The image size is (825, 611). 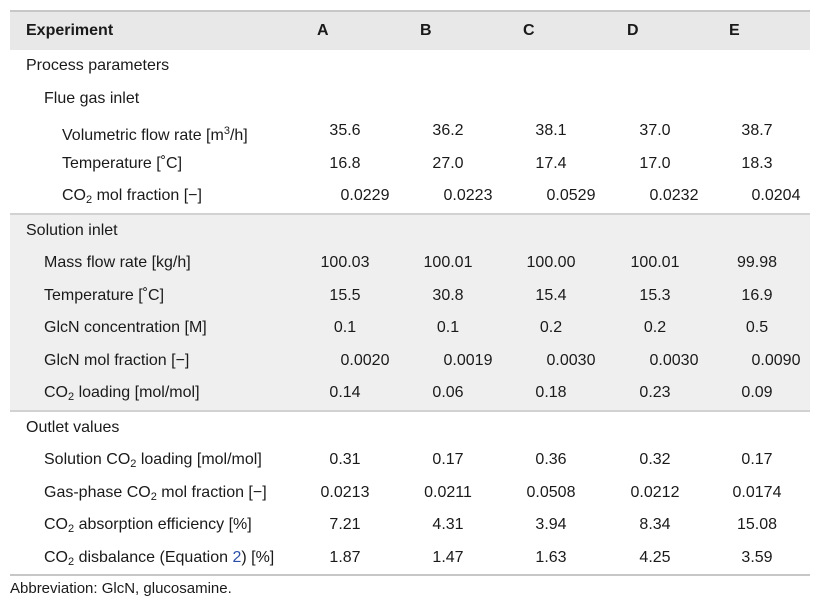 I want to click on cell-b: 36.2, so click(x=448, y=130).